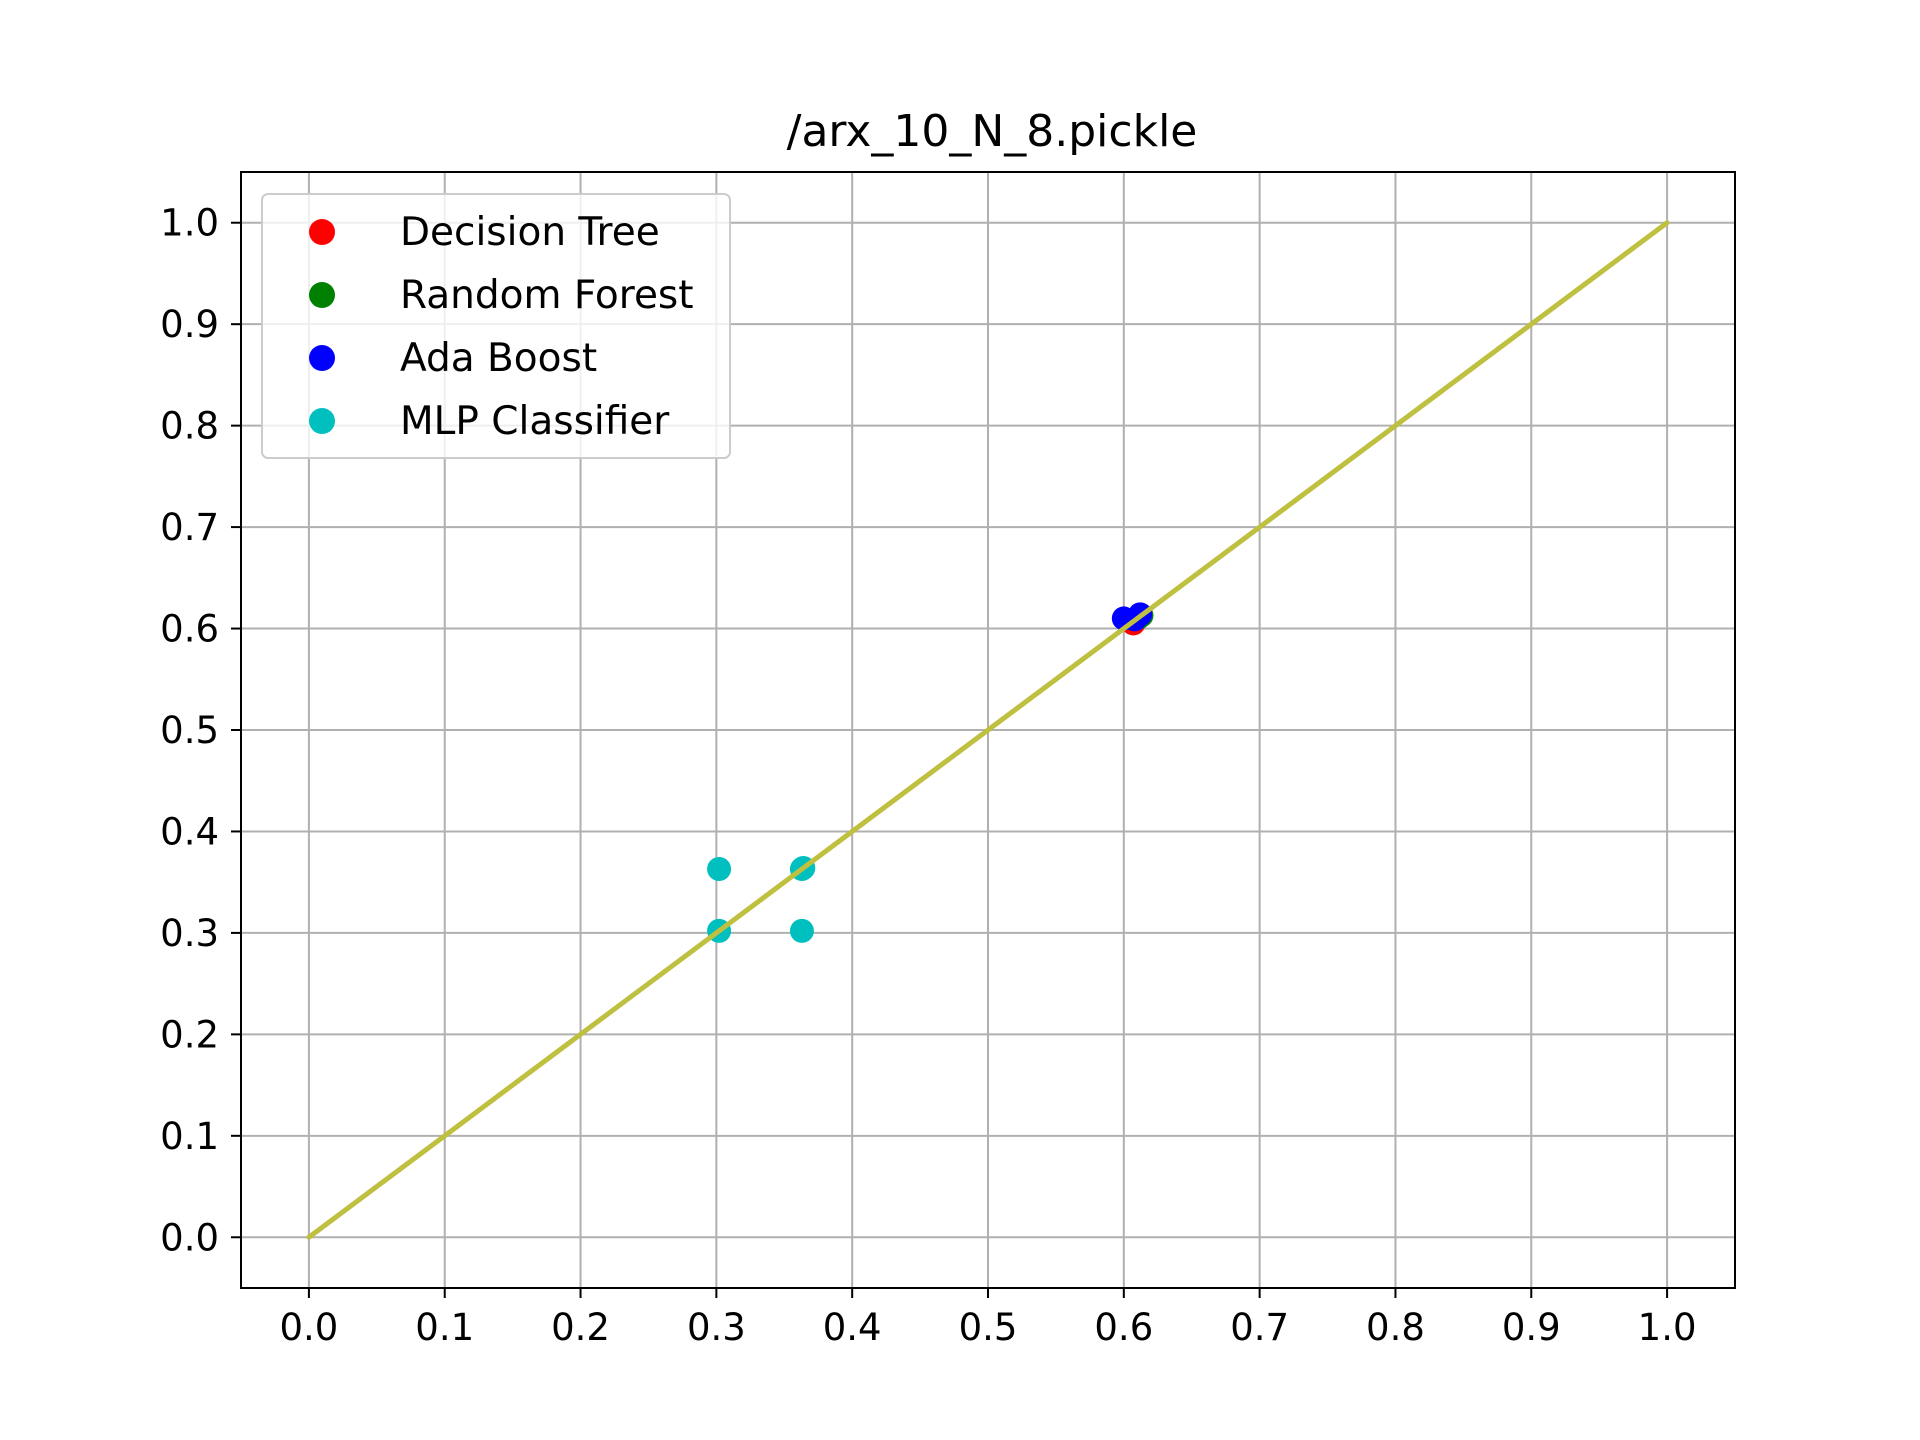 This screenshot has height=1440, width=1920. Describe the element at coordinates (189, 426) in the screenshot. I see `y-tick-label: 0.8` at that location.